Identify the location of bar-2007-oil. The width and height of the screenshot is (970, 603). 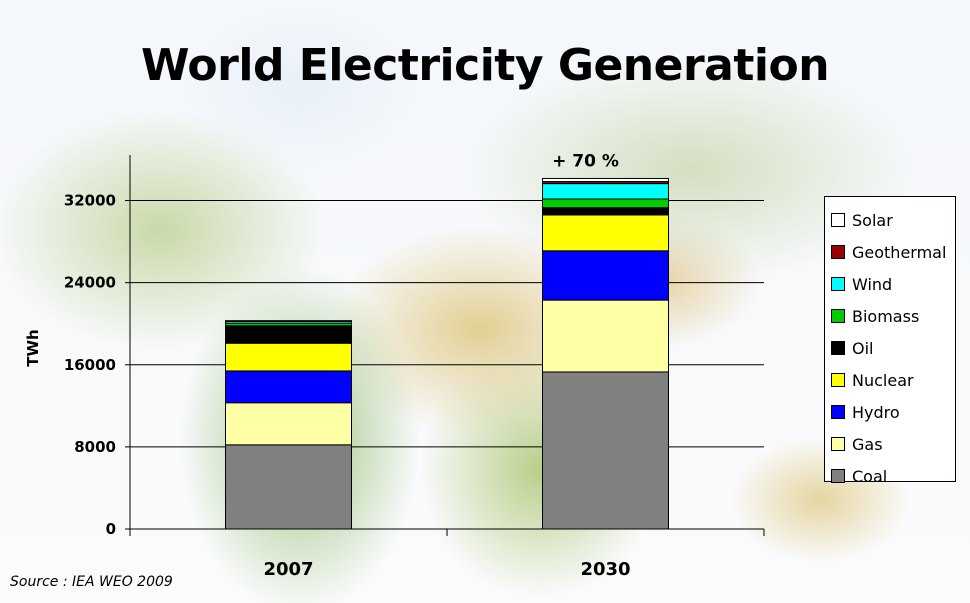
(288, 334).